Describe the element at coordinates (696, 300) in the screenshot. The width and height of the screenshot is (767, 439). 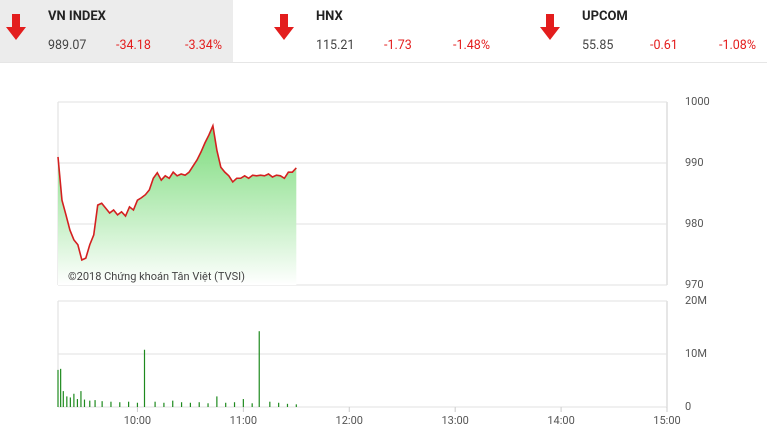
I see `y-tick-label: 20M` at that location.